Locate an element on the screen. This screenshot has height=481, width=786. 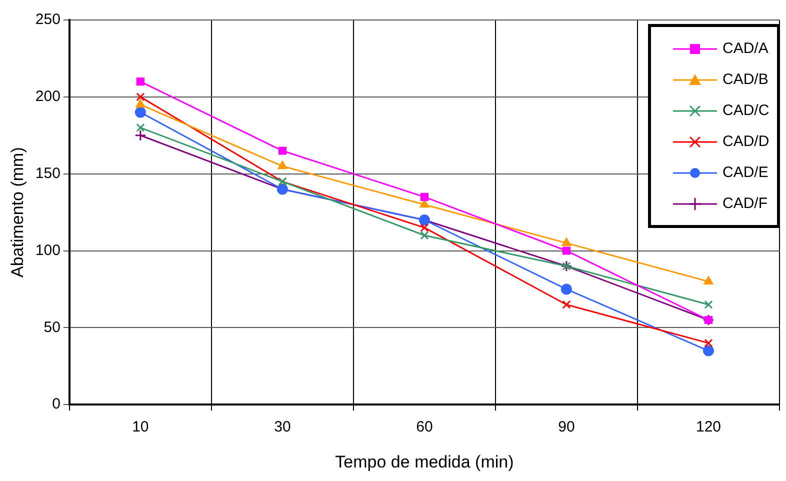
y-tick-label: 250 is located at coordinates (47, 19).